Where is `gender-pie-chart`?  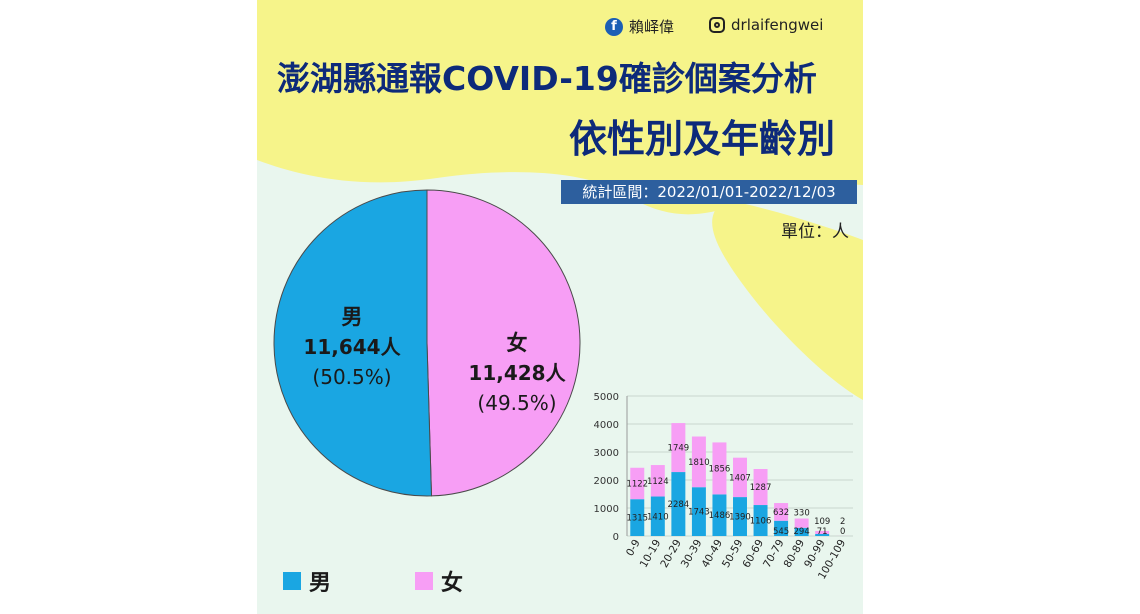 gender-pie-chart is located at coordinates (427, 343).